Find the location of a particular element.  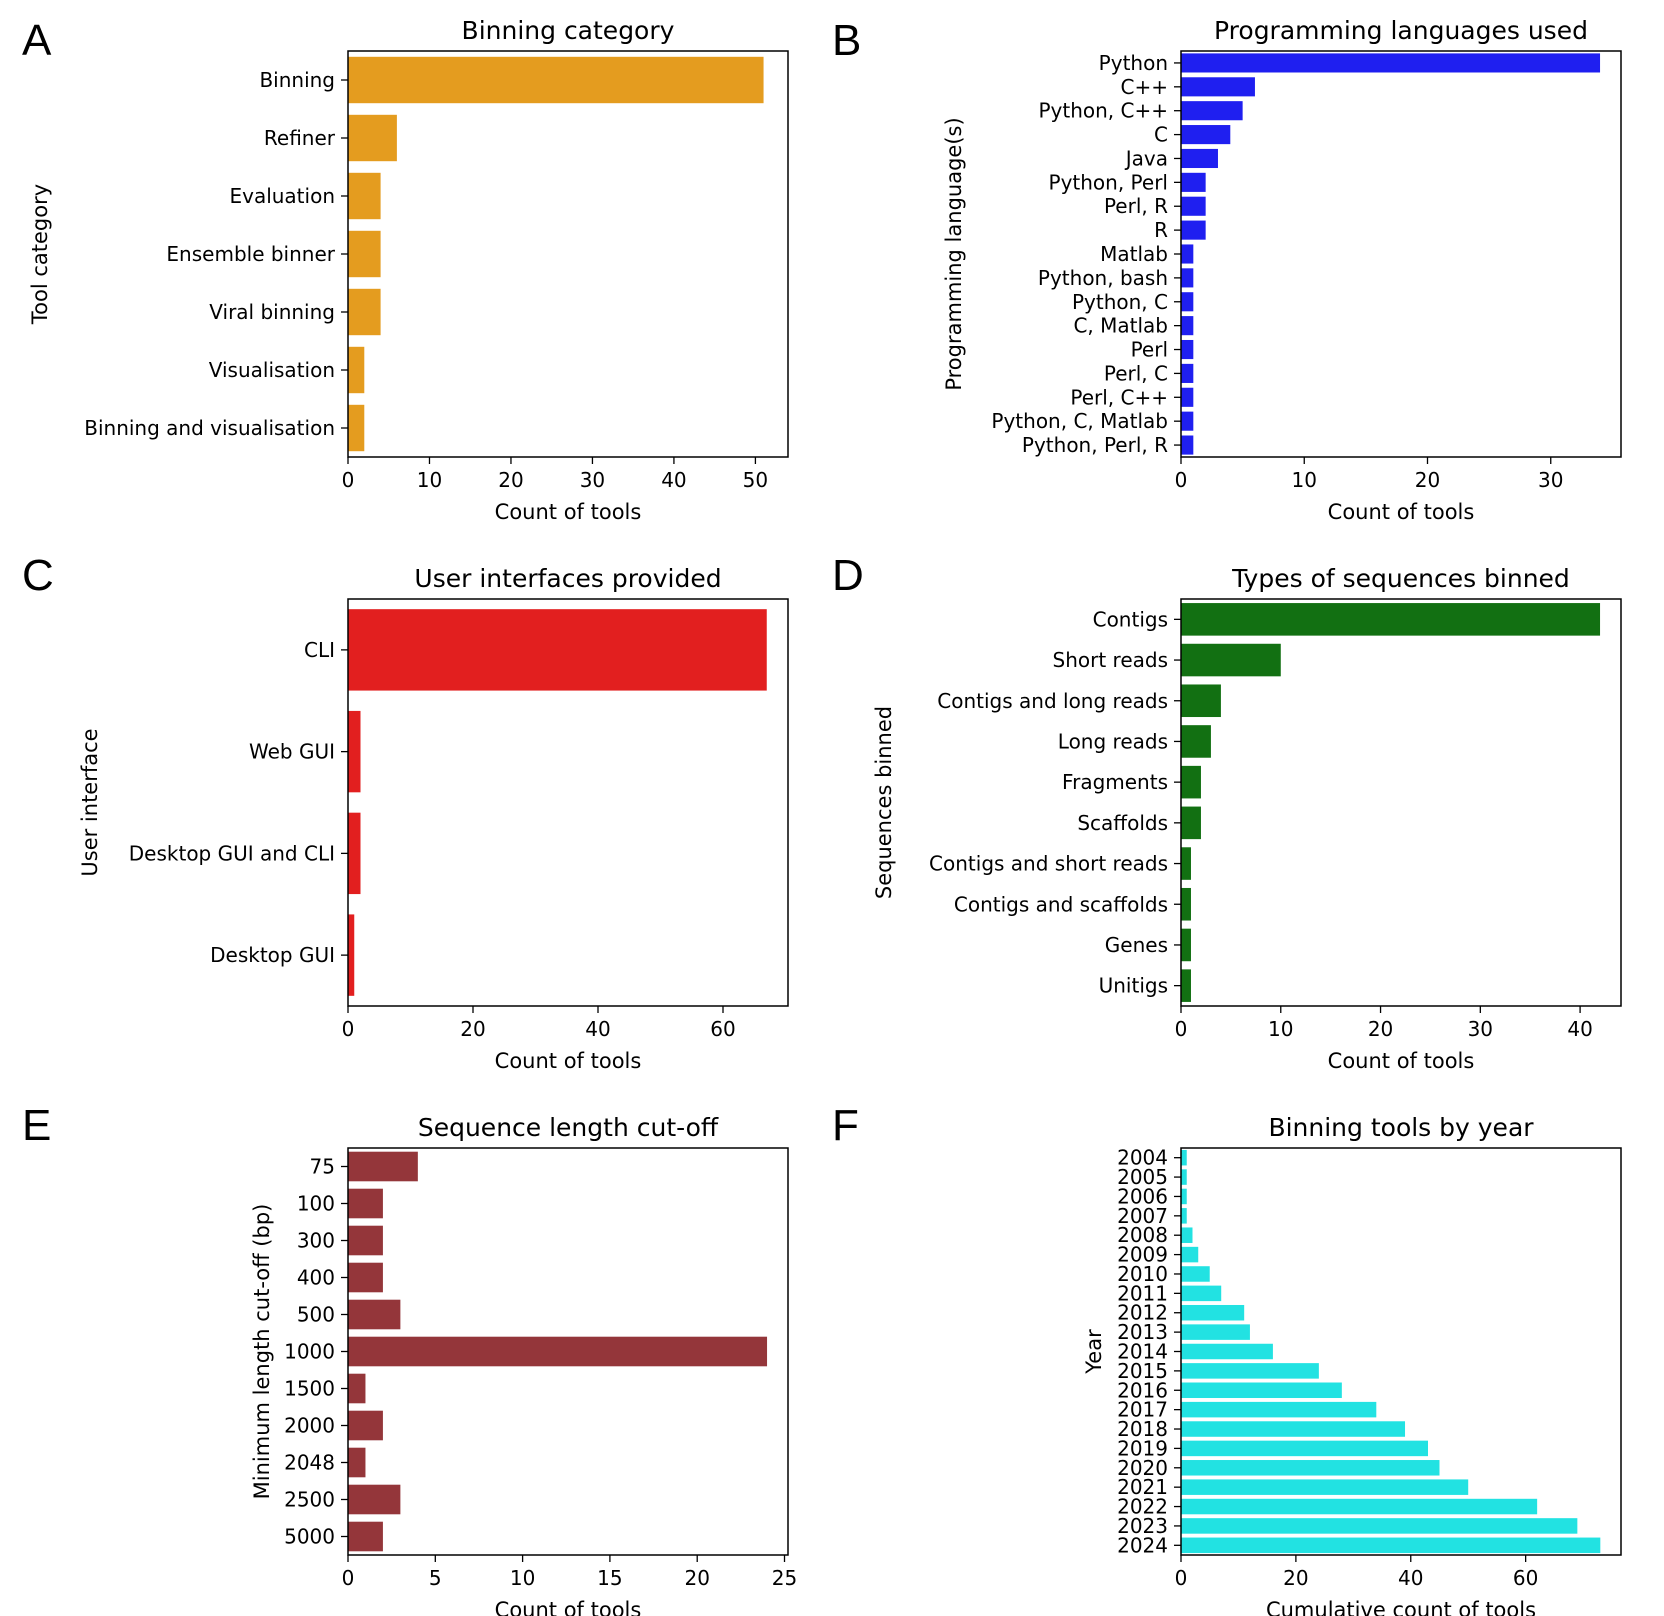

y-tick-label: C is located at coordinates (1161, 135).